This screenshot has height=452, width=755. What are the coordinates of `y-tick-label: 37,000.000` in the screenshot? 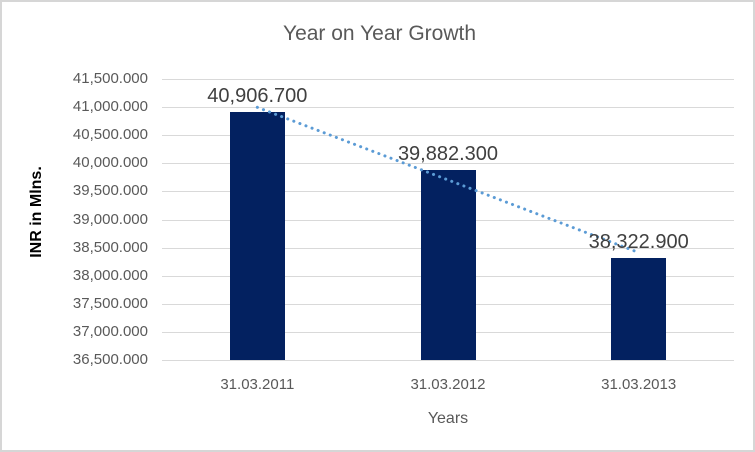 It's located at (110, 331).